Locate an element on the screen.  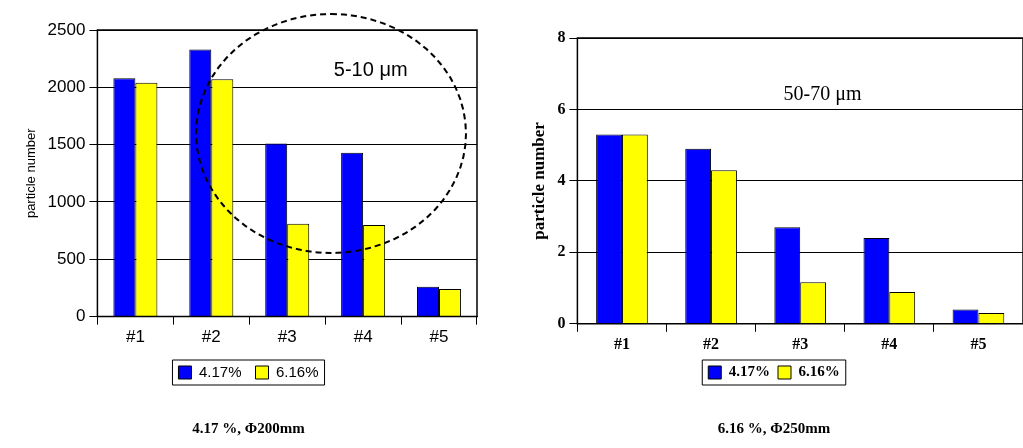
y-tick-label: 8 is located at coordinates (561, 37).